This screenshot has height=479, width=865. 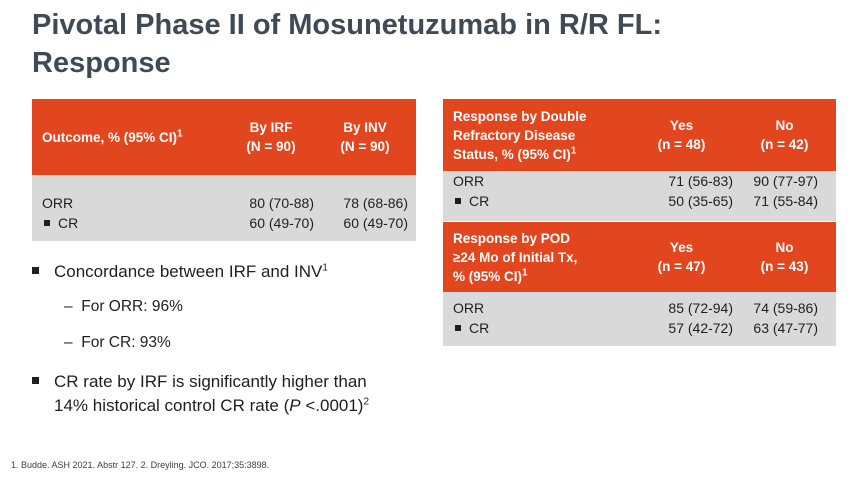 What do you see at coordinates (123, 306) in the screenshot?
I see `sub-bullet-orr: – For ORR: 96%` at bounding box center [123, 306].